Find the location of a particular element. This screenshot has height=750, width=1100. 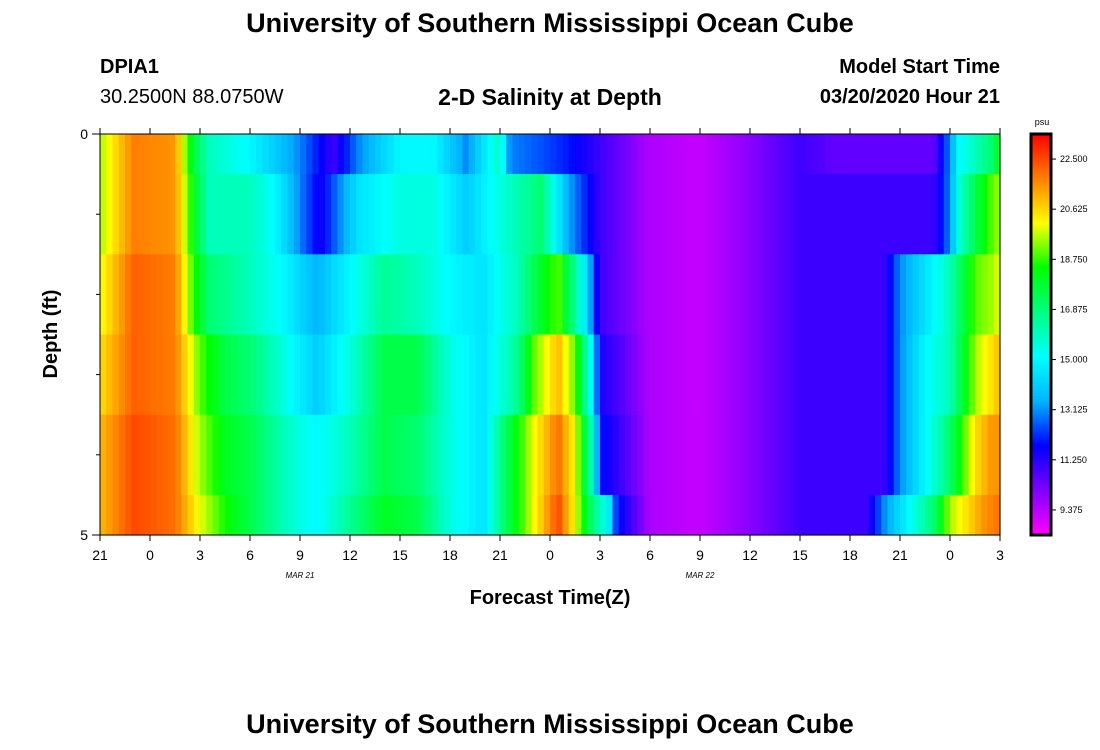

station-coordinates: 30.2500N 88.0750W is located at coordinates (192, 97).